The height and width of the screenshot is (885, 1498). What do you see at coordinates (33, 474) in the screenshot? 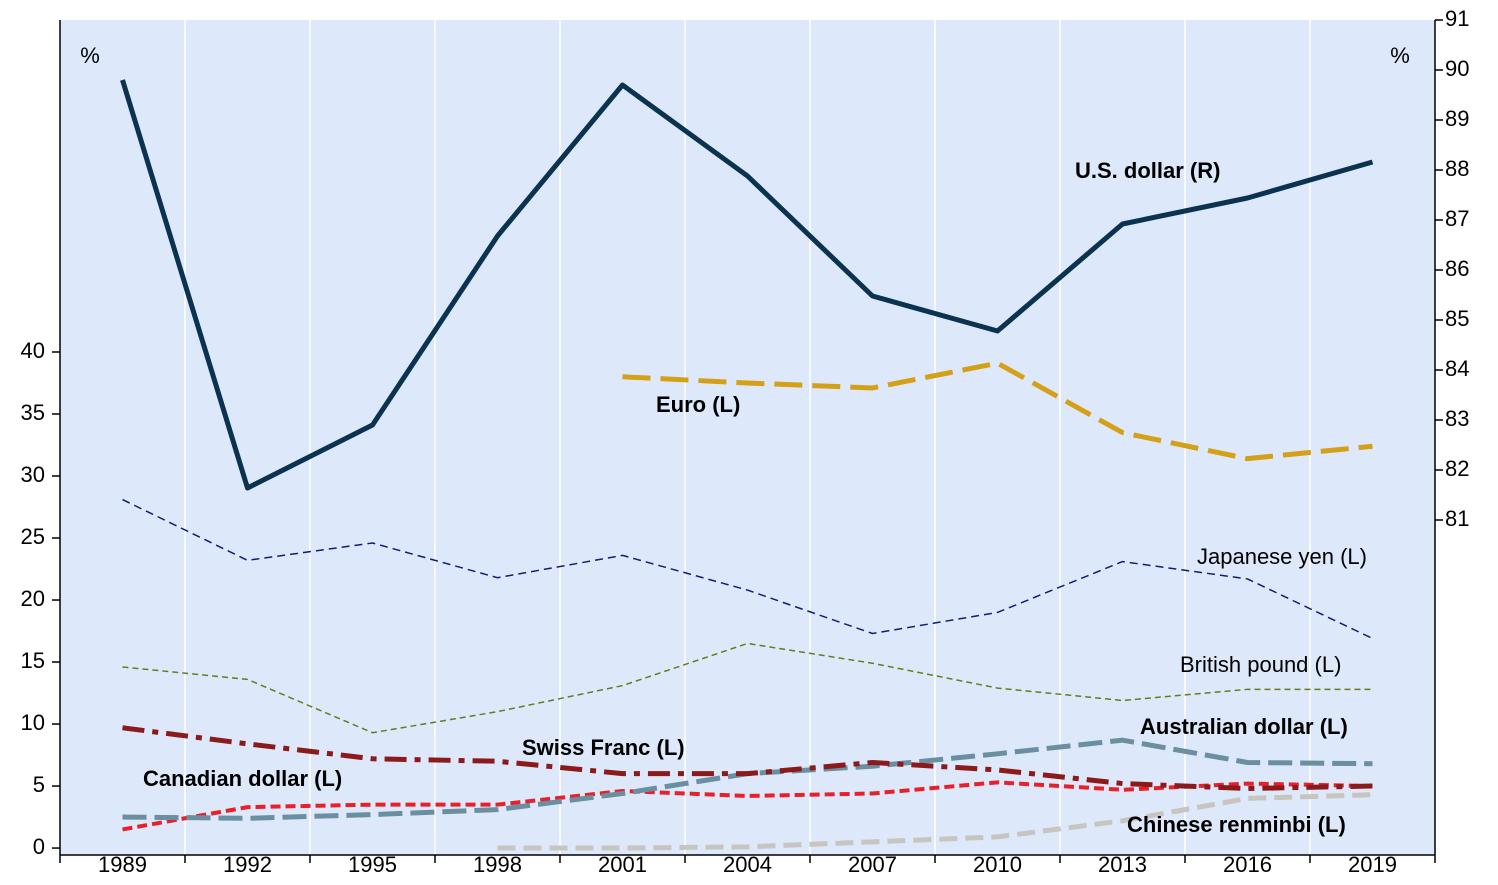
I see `y-tick-label: 30` at bounding box center [33, 474].